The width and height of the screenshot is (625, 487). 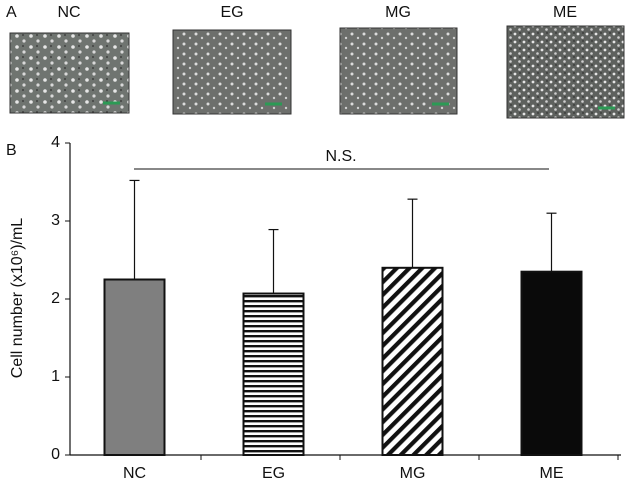 What do you see at coordinates (413, 473) in the screenshot?
I see `x-tick-label: MG` at bounding box center [413, 473].